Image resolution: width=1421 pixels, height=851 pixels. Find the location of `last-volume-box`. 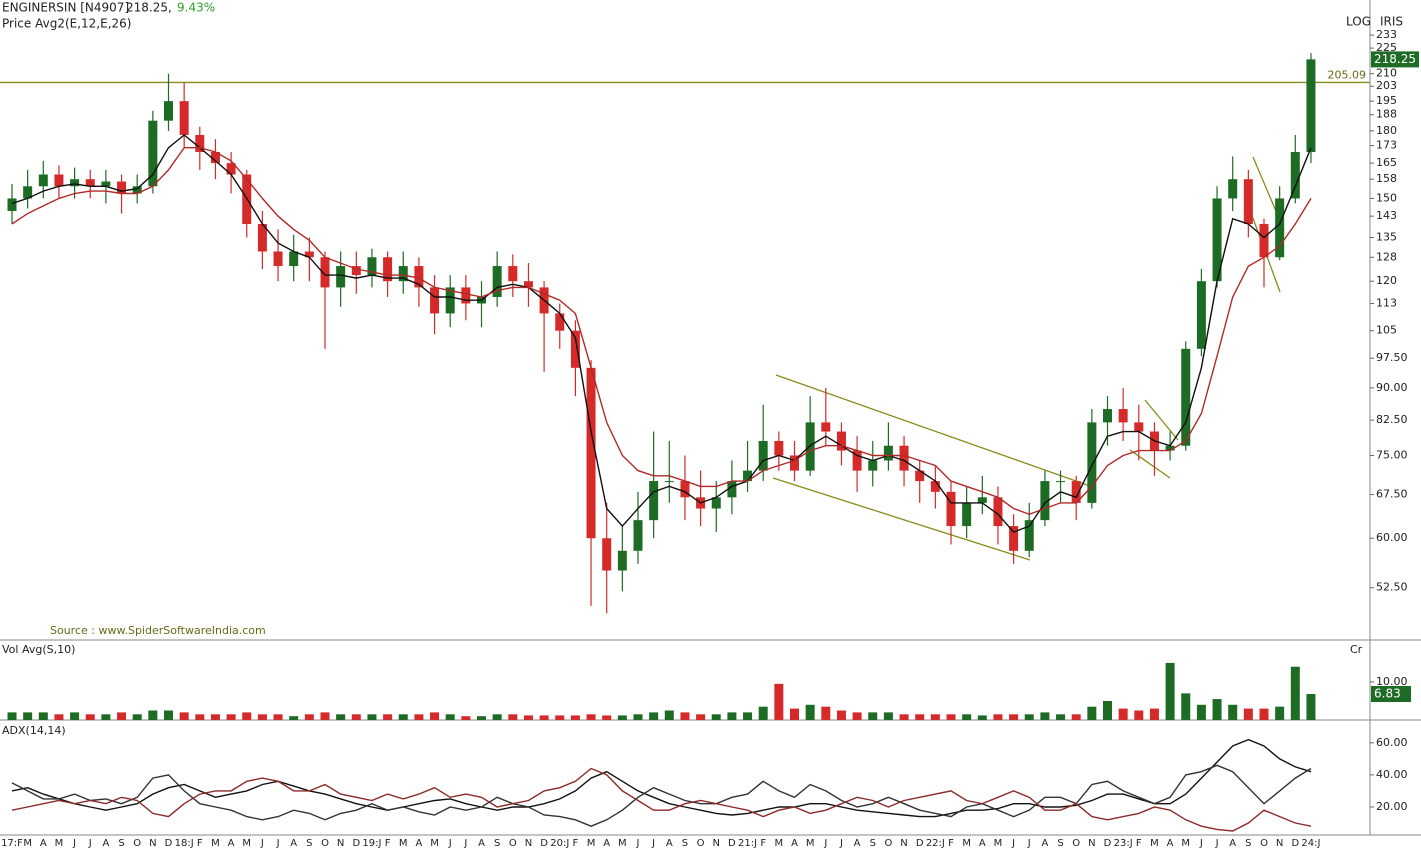

last-volume-box is located at coordinates (1391, 694).